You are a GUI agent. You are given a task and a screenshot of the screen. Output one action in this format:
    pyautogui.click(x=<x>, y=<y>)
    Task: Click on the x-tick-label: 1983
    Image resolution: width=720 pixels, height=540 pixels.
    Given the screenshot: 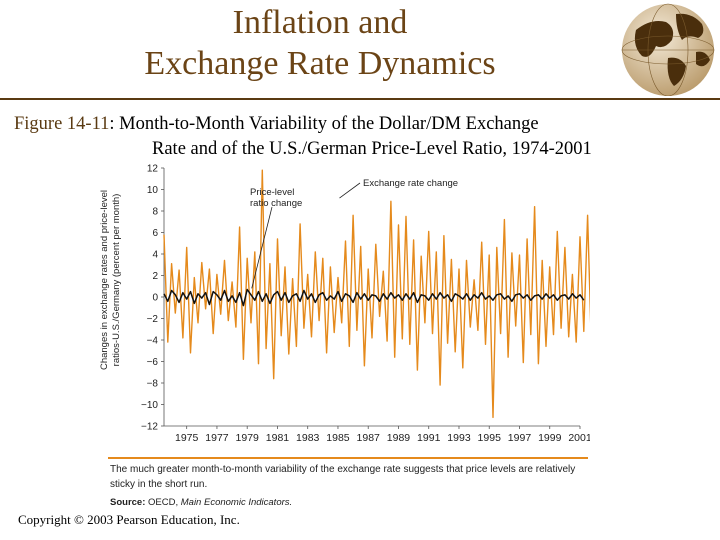 What is the action you would take?
    pyautogui.click(x=308, y=438)
    